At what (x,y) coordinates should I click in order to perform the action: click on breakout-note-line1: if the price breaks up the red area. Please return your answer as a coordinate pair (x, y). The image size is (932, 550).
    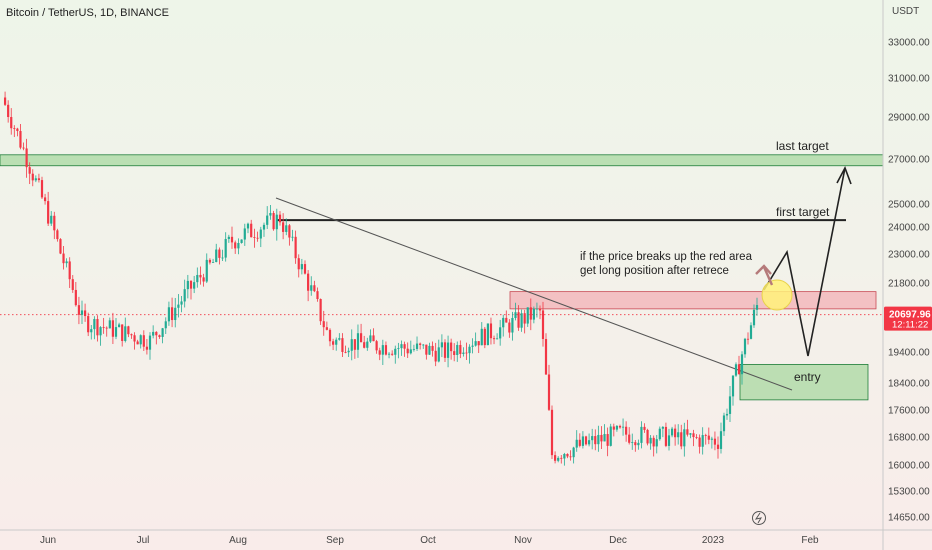
    Looking at the image, I should click on (666, 257).